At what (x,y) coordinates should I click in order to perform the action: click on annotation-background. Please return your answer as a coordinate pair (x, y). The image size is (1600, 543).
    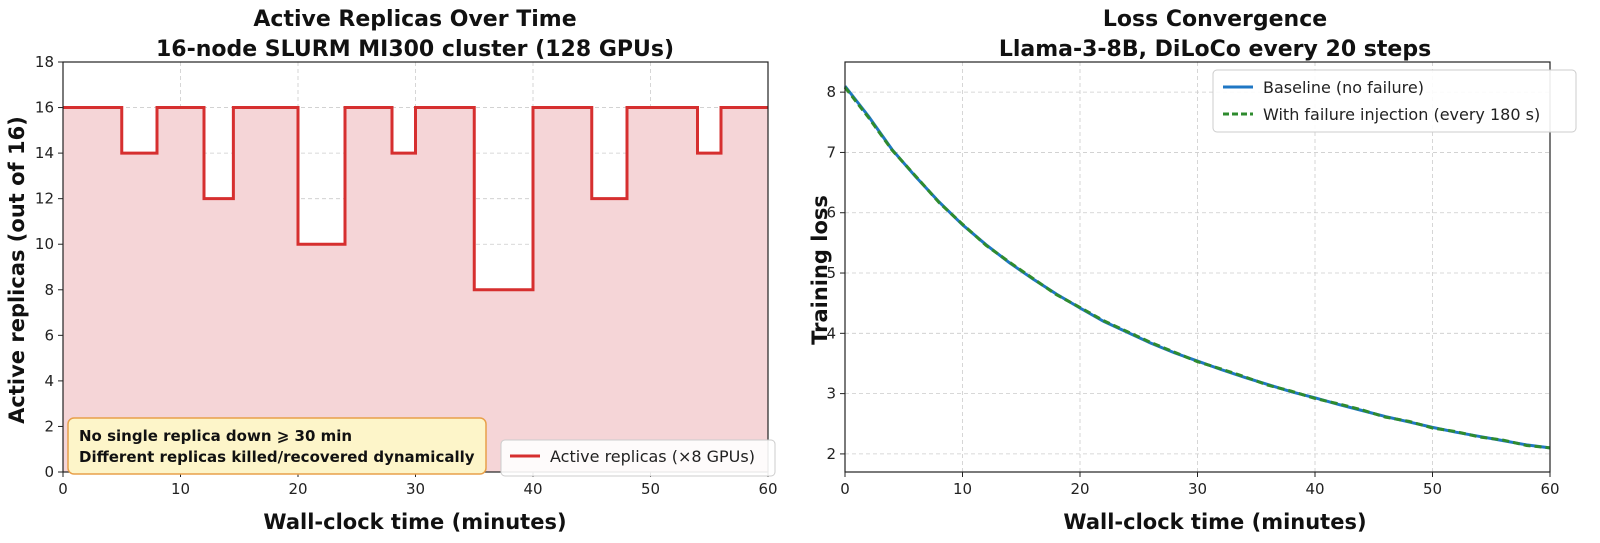
    Looking at the image, I should click on (277, 446).